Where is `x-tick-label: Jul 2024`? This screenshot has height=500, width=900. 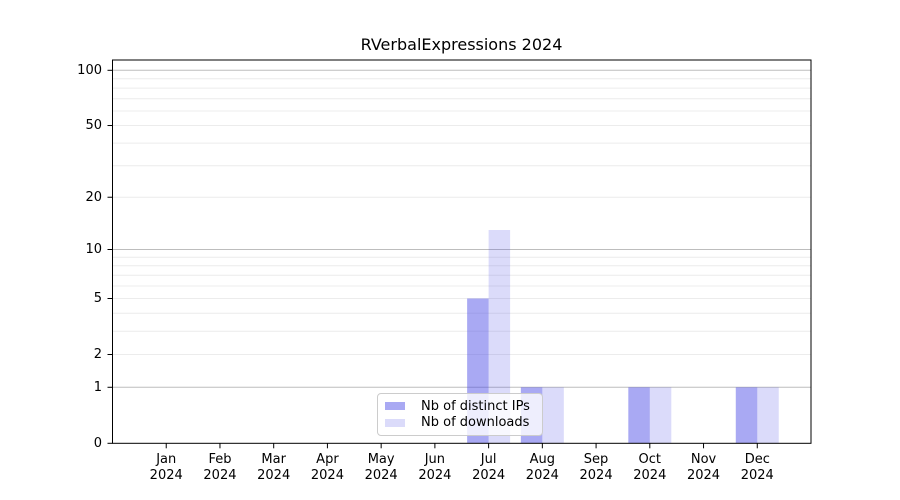
x-tick-label: Jul 2024 is located at coordinates (489, 467).